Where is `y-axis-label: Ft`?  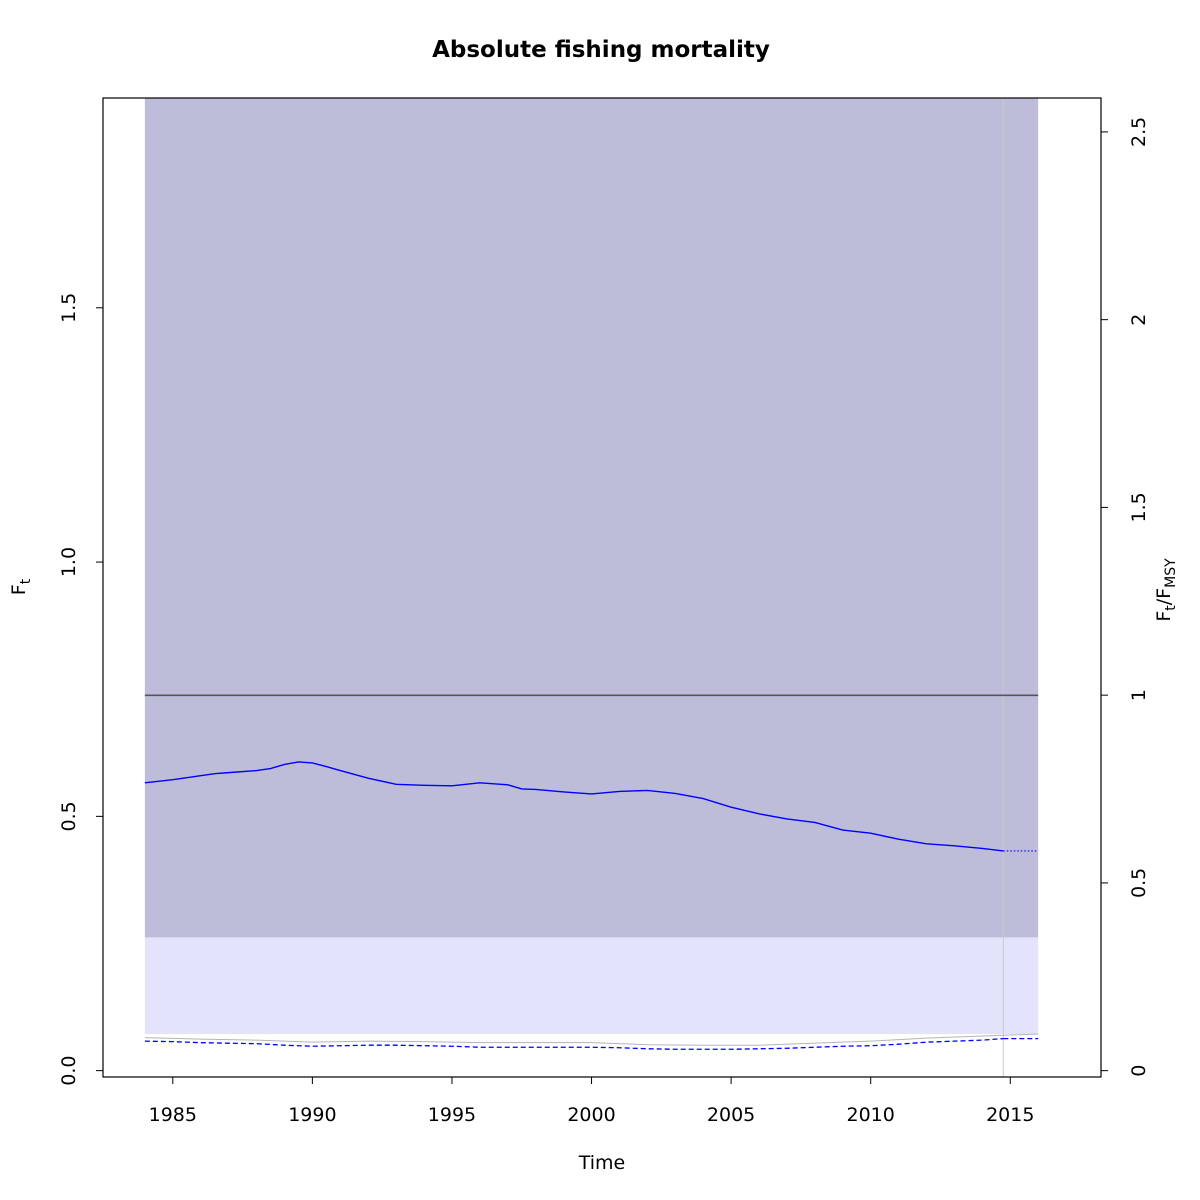 y-axis-label: Ft is located at coordinates (21, 586).